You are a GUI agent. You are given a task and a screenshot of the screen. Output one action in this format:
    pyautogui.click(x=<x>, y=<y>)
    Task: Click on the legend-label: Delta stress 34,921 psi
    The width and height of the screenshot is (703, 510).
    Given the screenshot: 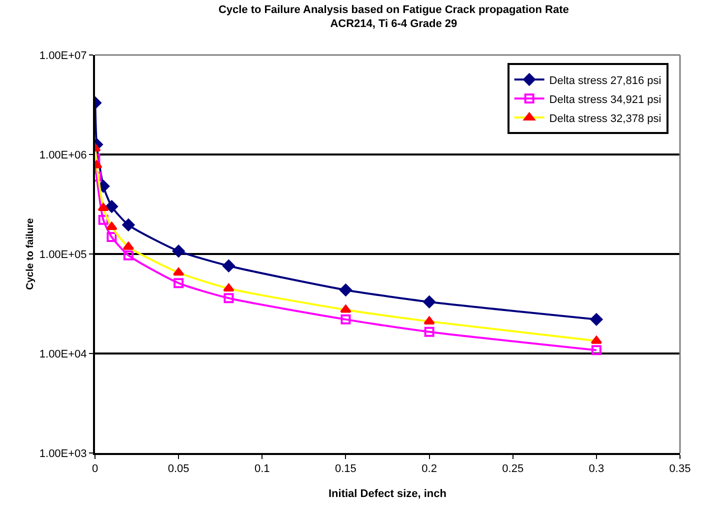 What is the action you would take?
    pyautogui.click(x=605, y=100)
    